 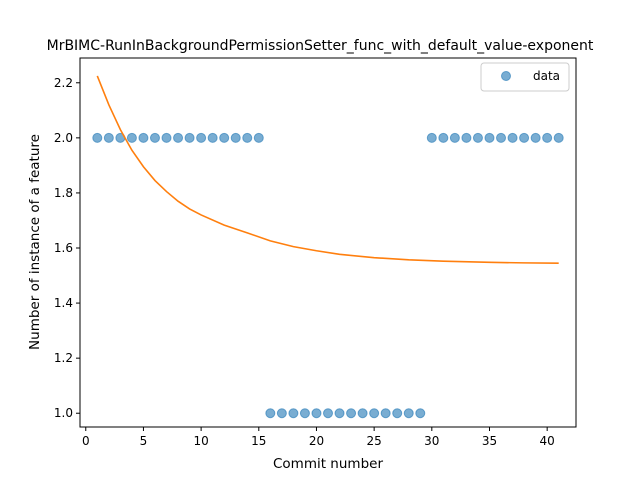 I want to click on y-axis-label: Number of instance of a feature, so click(x=35, y=242).